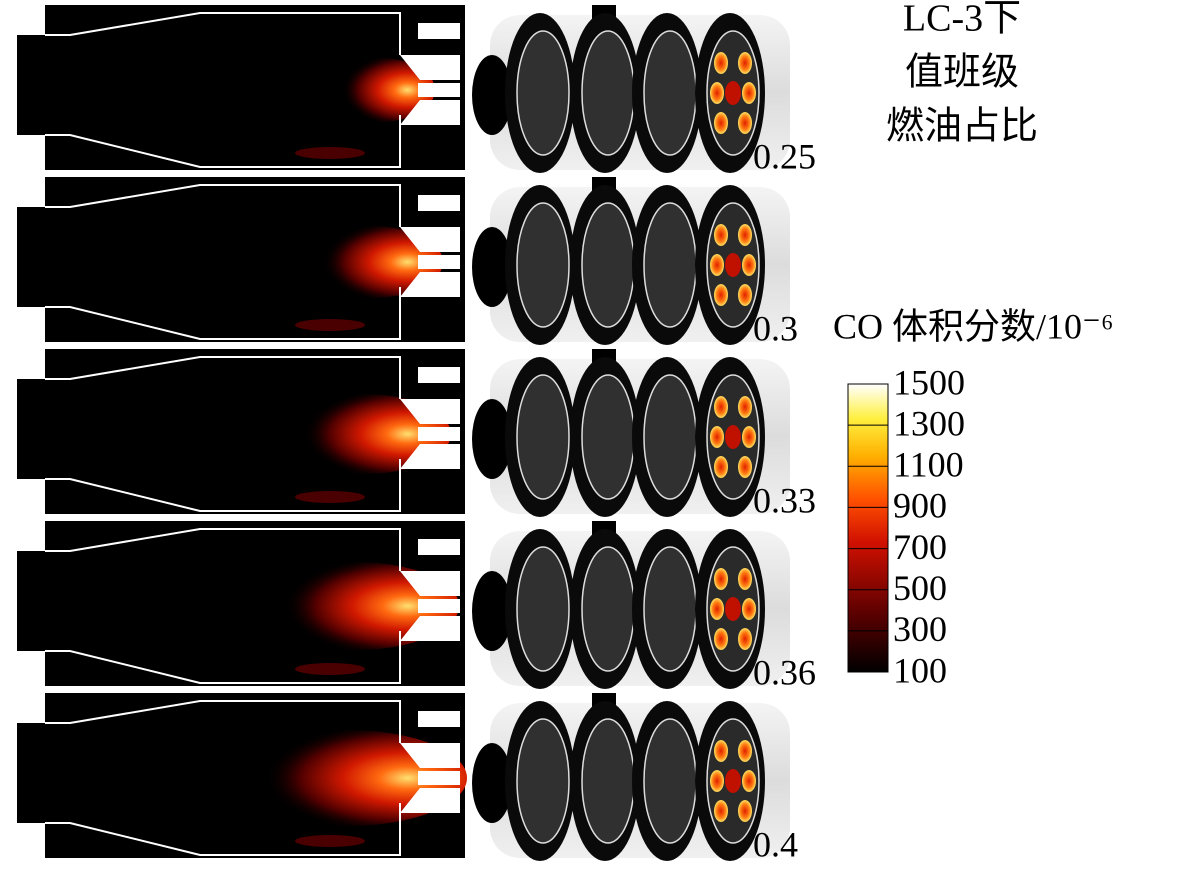  What do you see at coordinates (868, 528) in the screenshot?
I see `colorbar` at bounding box center [868, 528].